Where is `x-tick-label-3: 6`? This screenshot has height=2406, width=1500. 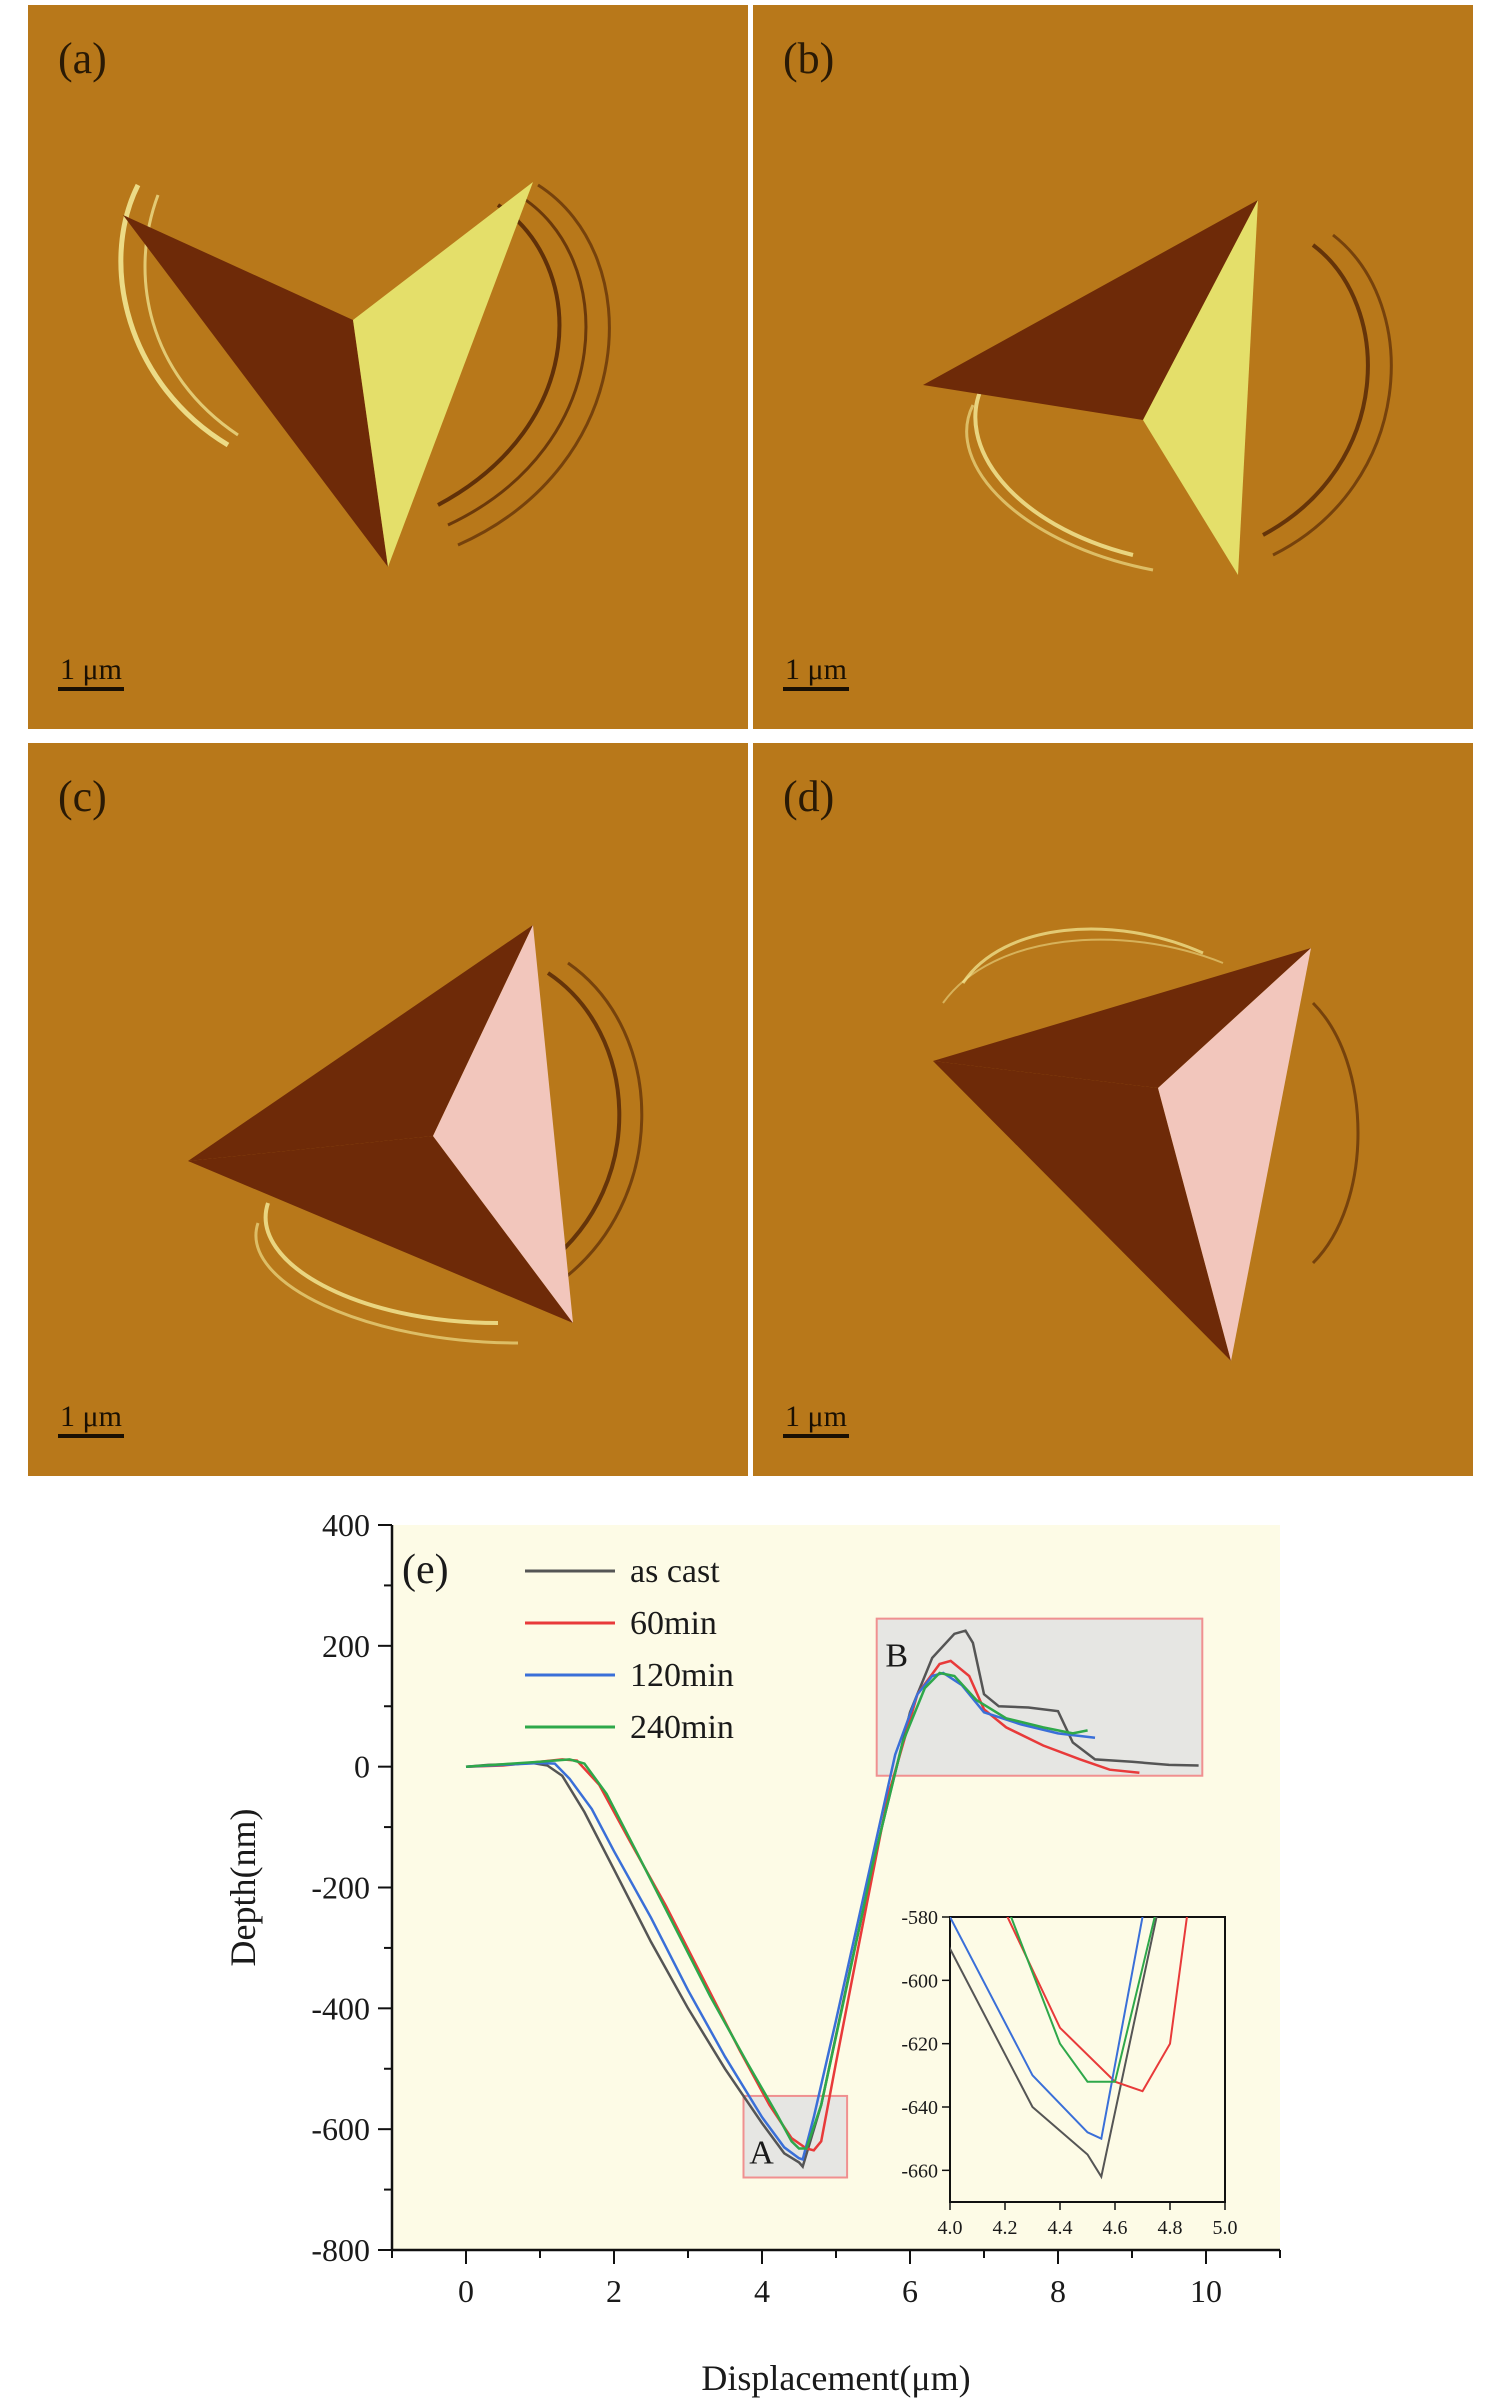 x-tick-label-3: 6 is located at coordinates (910, 2291).